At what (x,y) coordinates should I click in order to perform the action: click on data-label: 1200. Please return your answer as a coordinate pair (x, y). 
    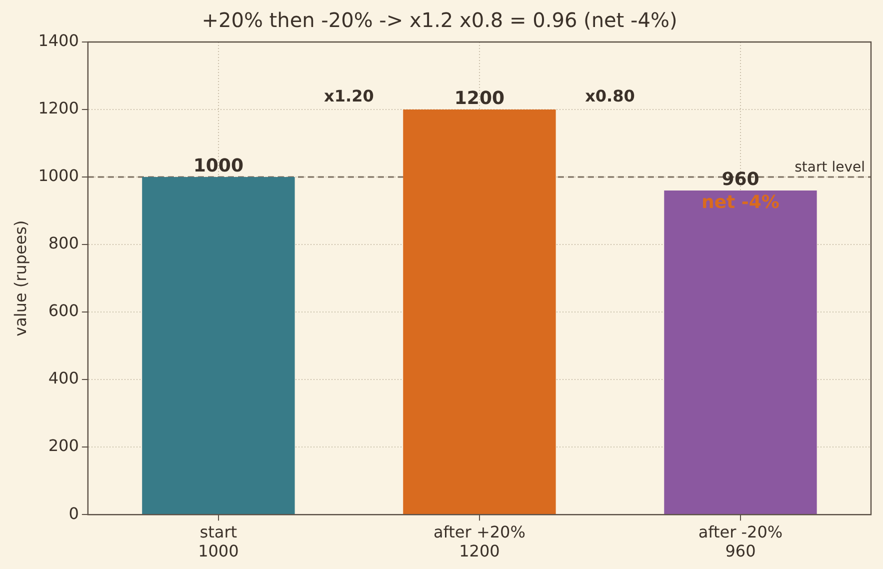
    Looking at the image, I should click on (479, 99).